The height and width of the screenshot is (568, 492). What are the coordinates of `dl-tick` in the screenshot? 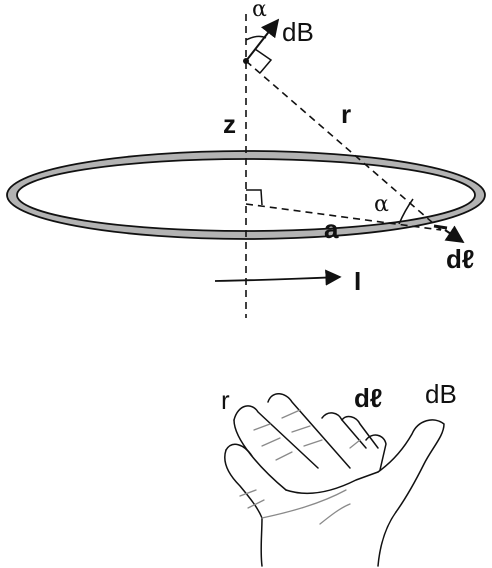 It's located at (440, 227).